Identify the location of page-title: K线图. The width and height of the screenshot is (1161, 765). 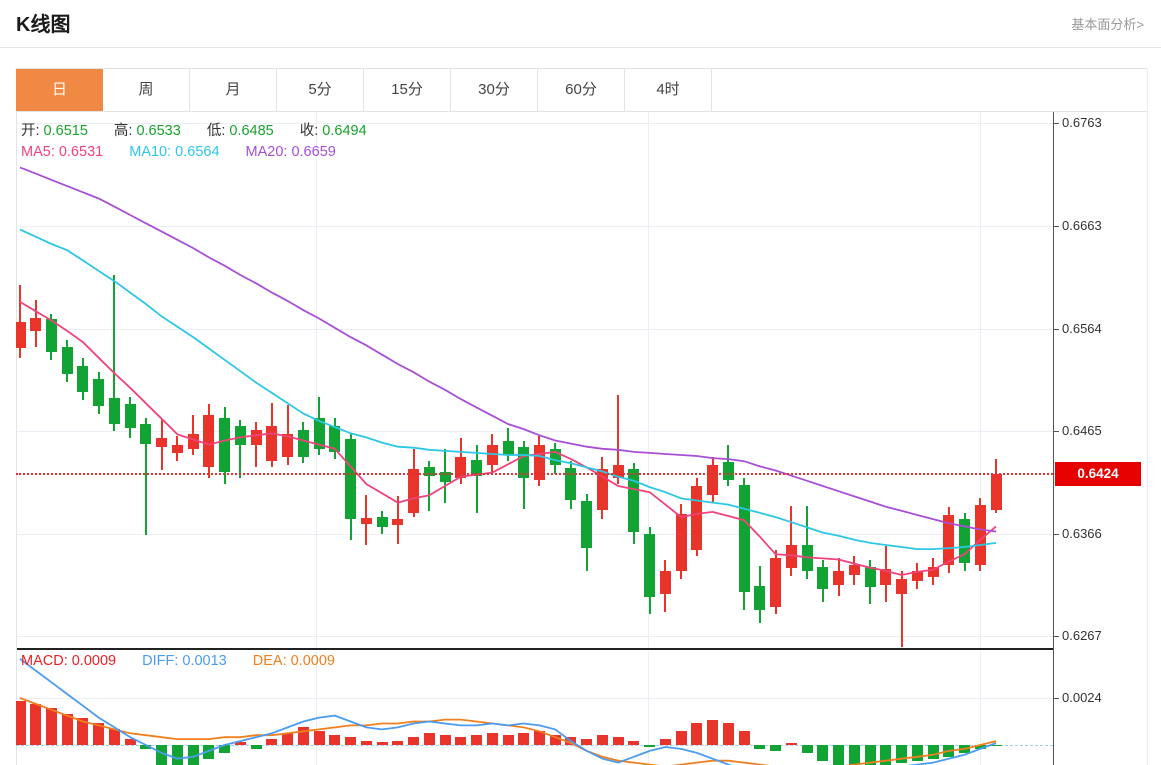
(43, 25).